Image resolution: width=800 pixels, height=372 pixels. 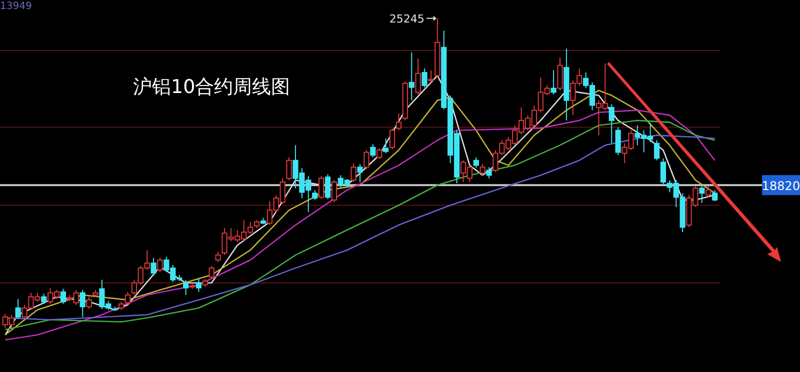 What do you see at coordinates (16, 6) in the screenshot?
I see `text: 13949` at bounding box center [16, 6].